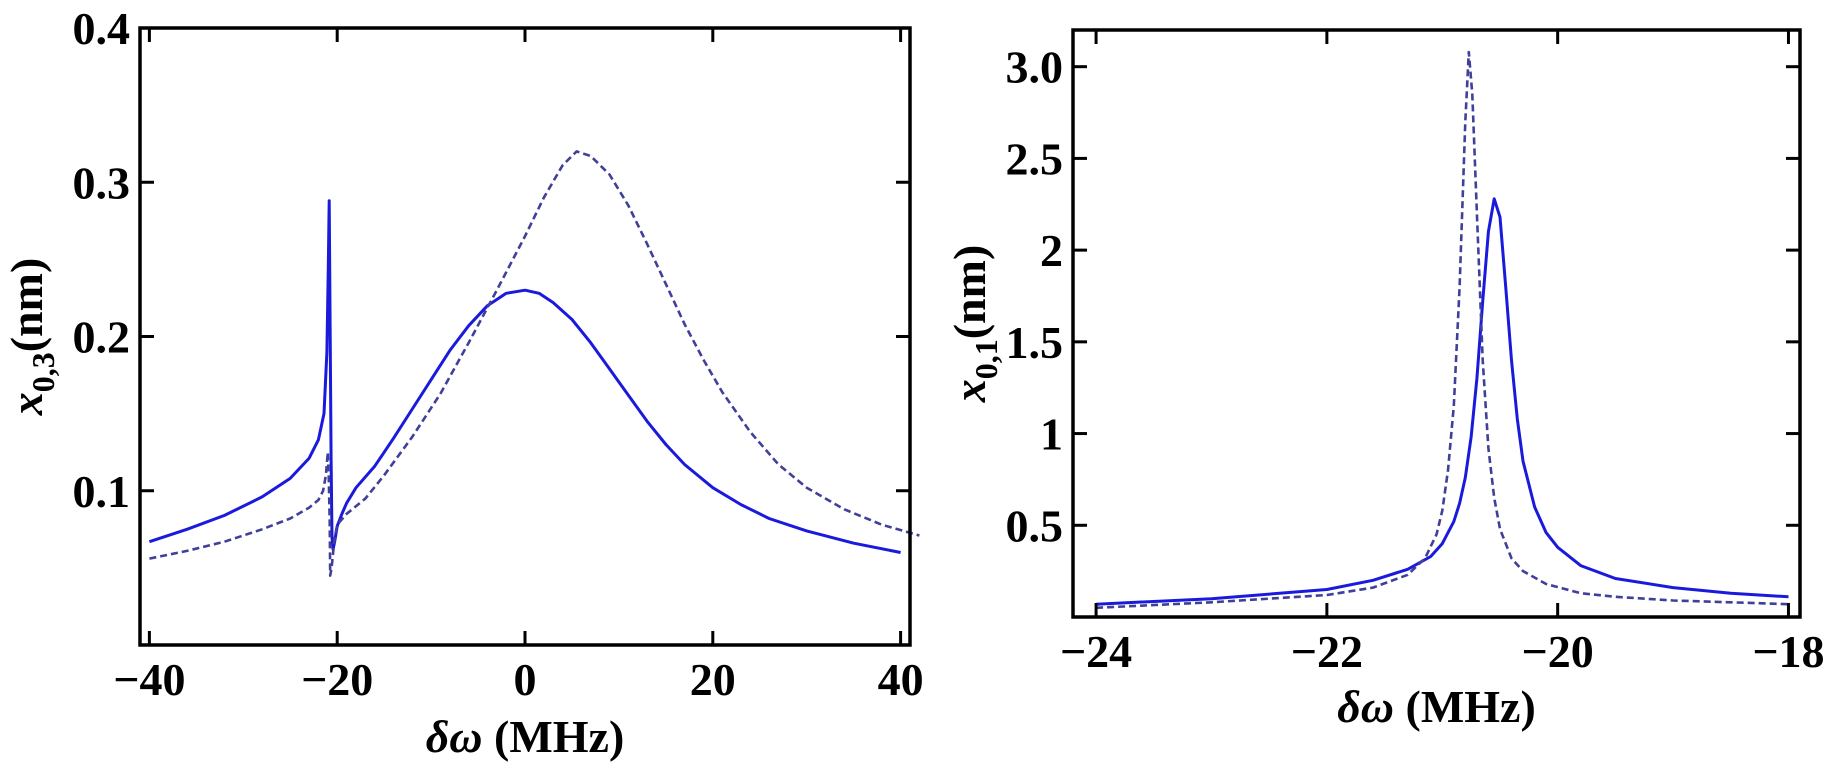  I want to click on y-tick-label: 0.5, so click(1035, 525).